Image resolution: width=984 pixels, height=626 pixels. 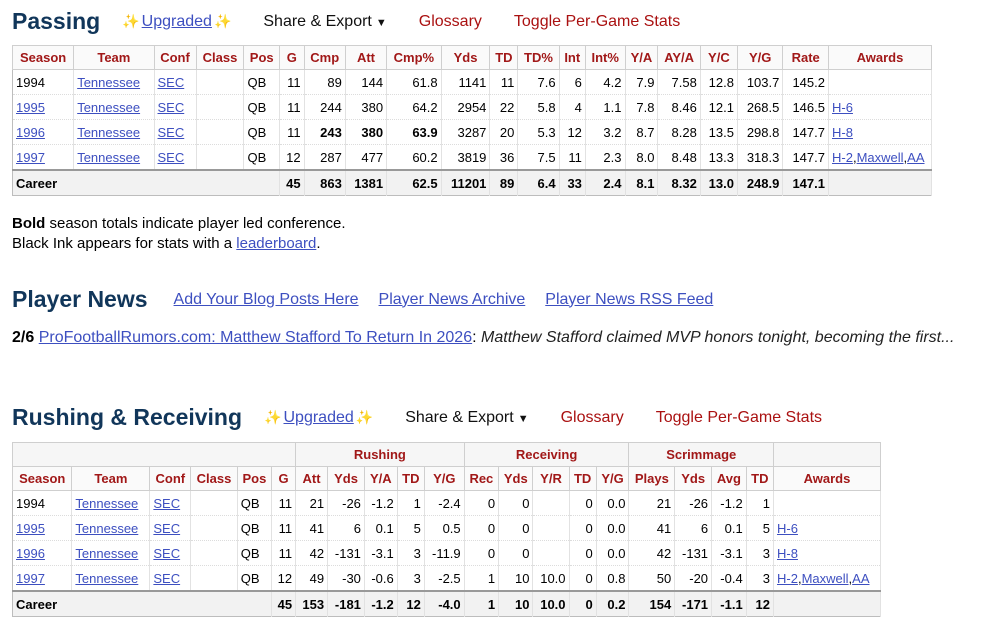 What do you see at coordinates (597, 21) in the screenshot?
I see `passing-toggle-per-game: Toggle Per-Game Stats` at bounding box center [597, 21].